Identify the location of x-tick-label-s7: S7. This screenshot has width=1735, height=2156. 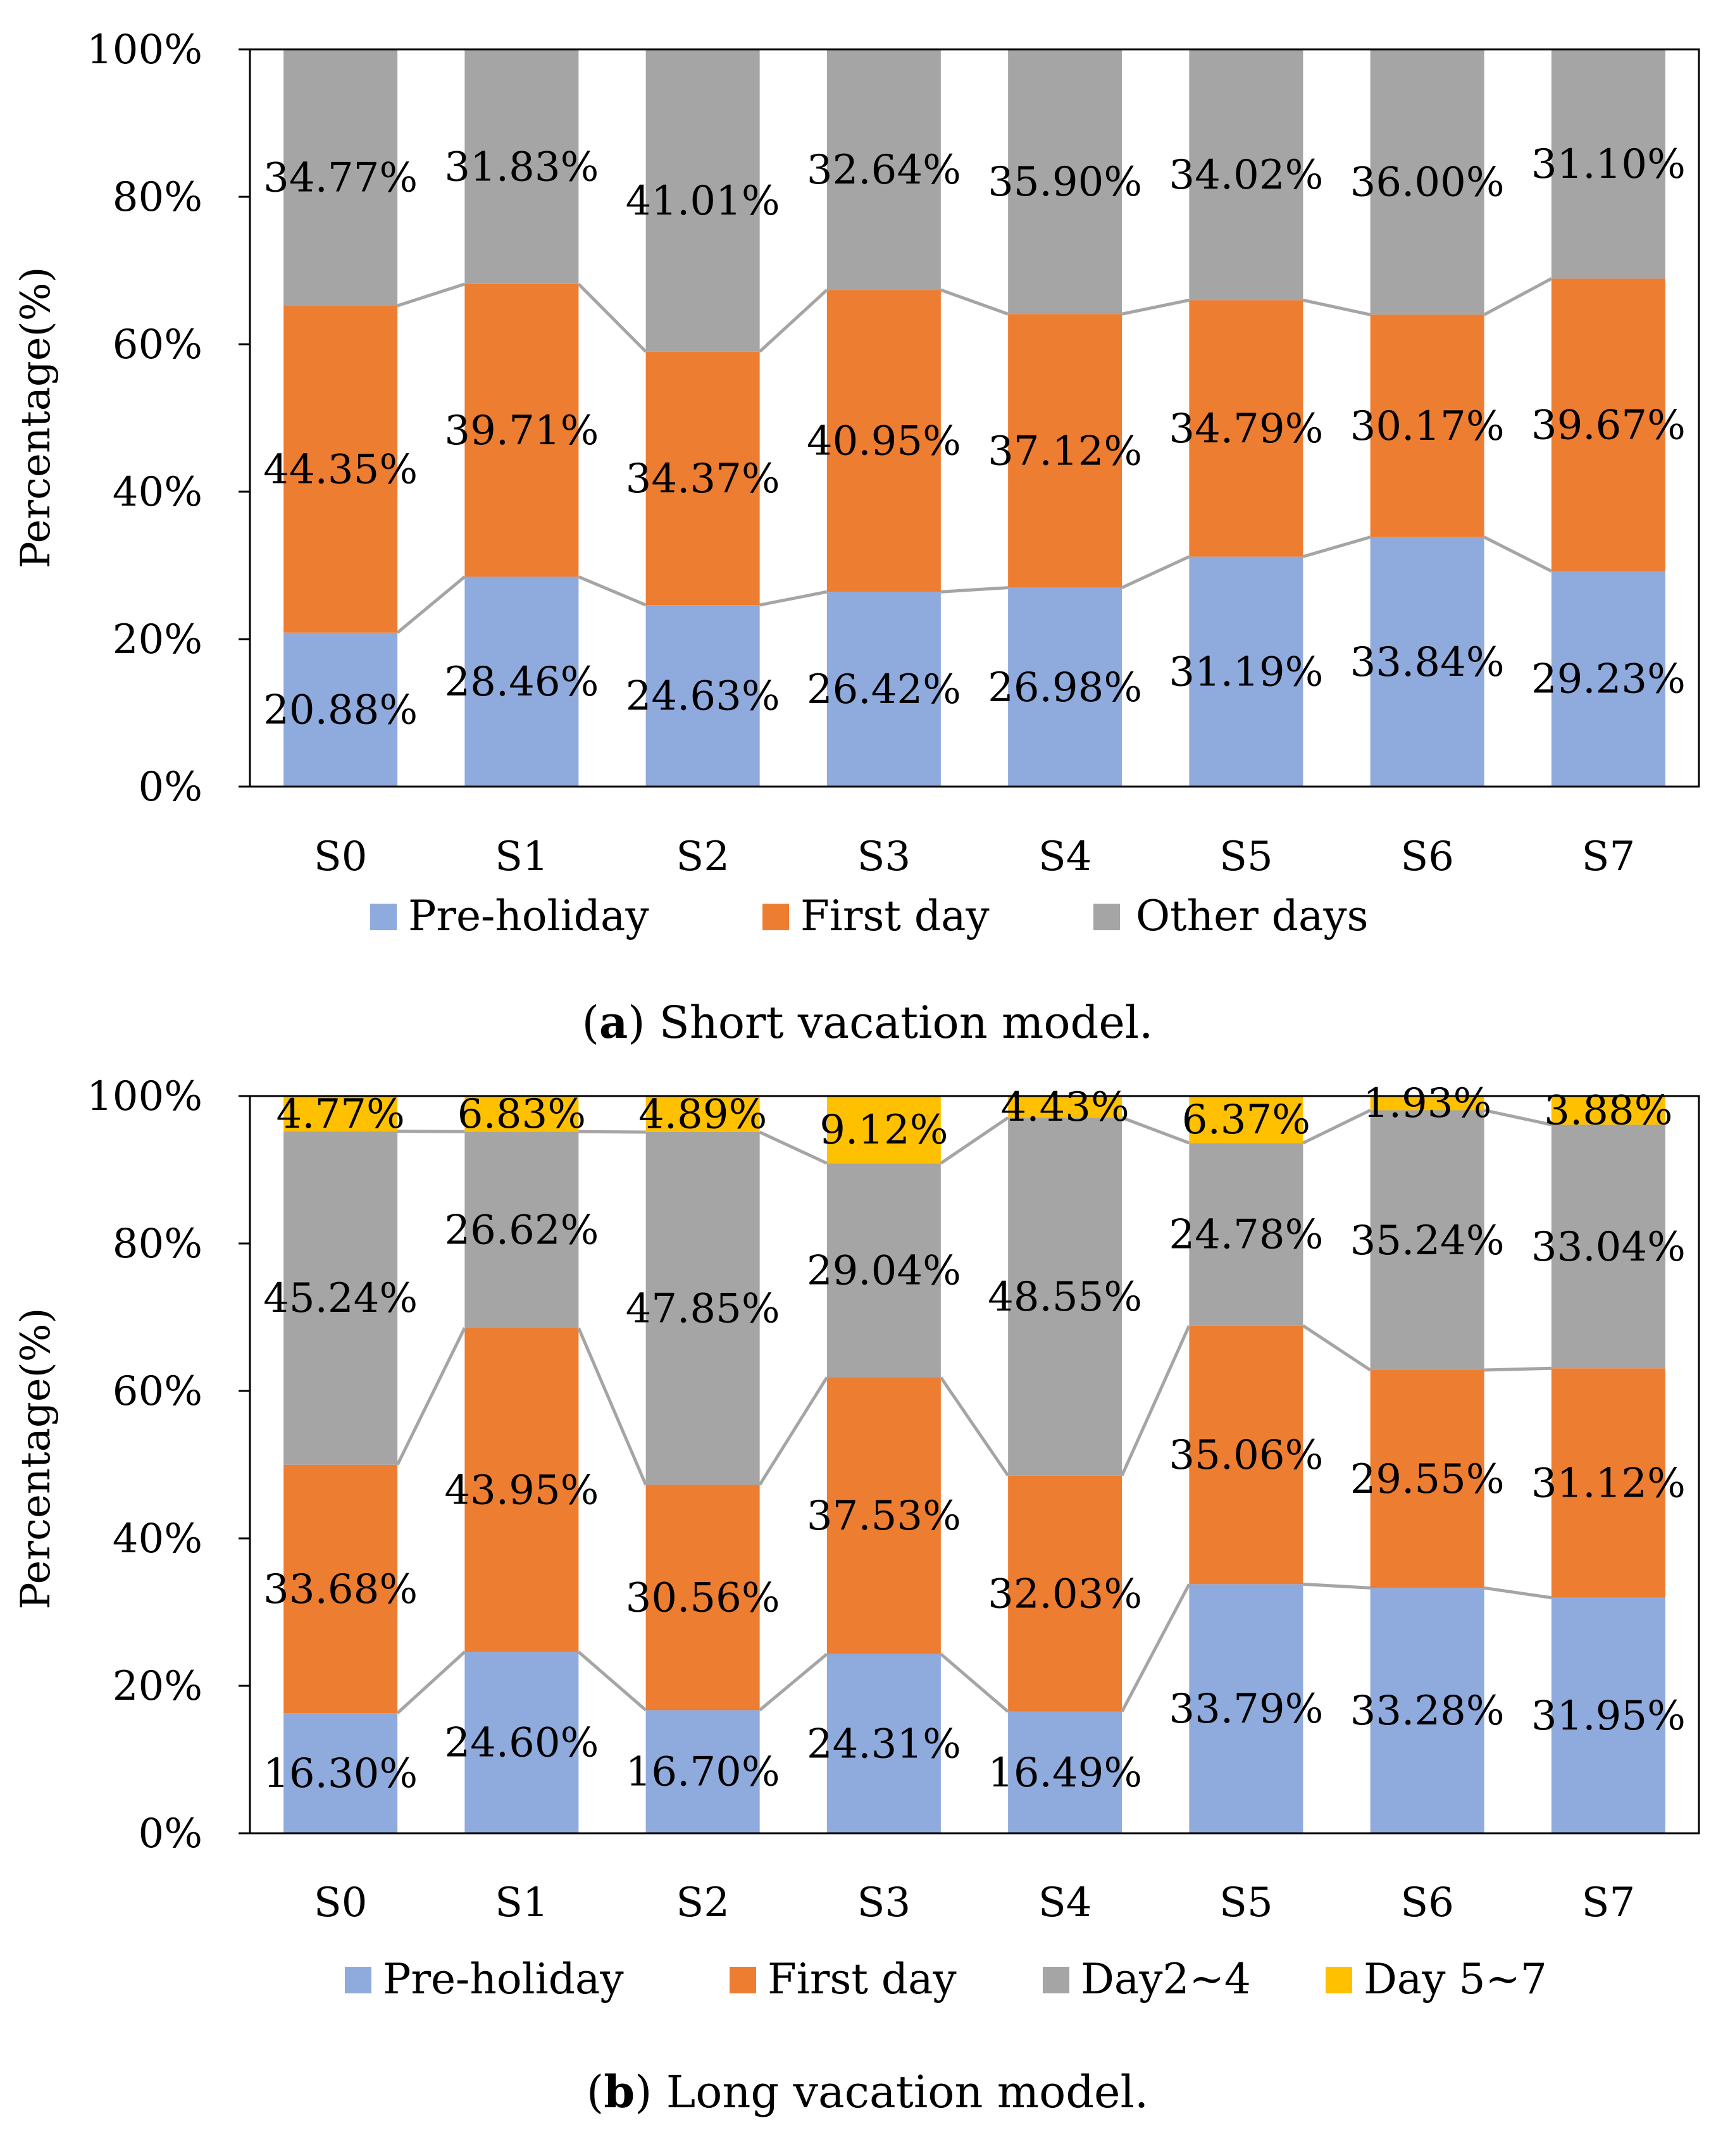
(1609, 856).